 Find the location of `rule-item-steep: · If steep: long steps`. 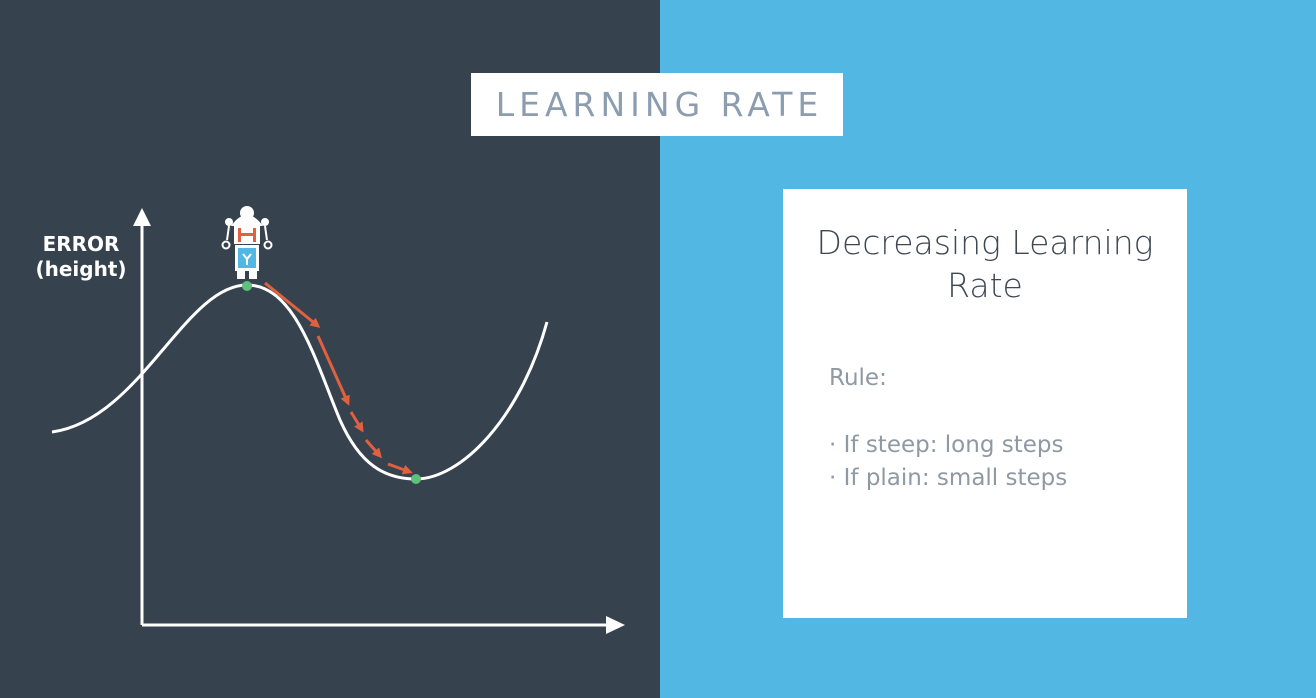

rule-item-steep: · If steep: long steps is located at coordinates (946, 445).